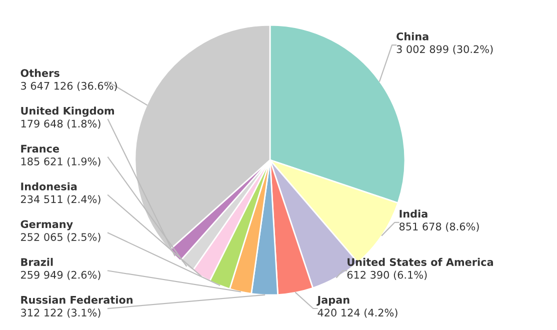  What do you see at coordinates (60, 124) in the screenshot?
I see `data-label: 179 648 (1.8%)` at bounding box center [60, 124].